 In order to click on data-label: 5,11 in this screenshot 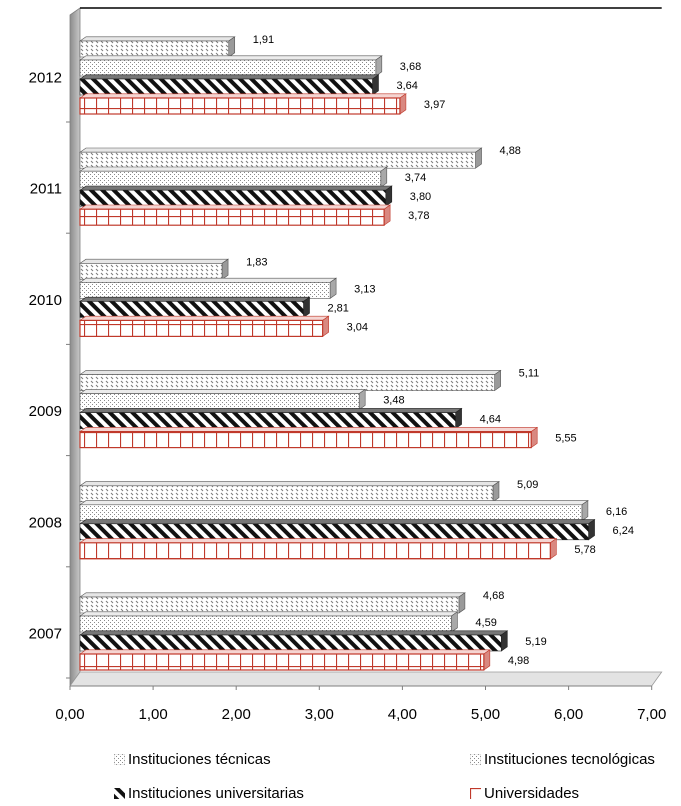, I will do `click(529, 374)`.